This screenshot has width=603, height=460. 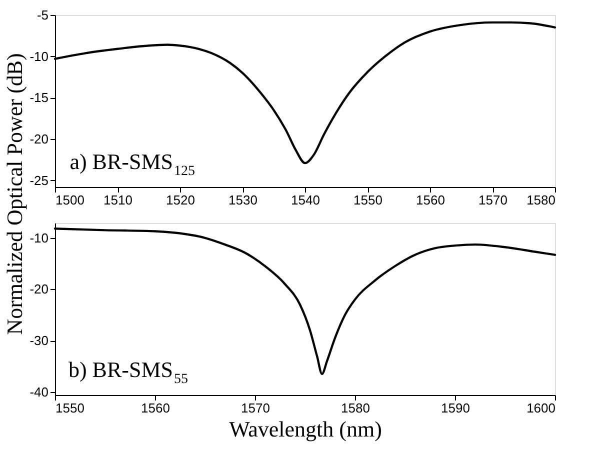 What do you see at coordinates (305, 429) in the screenshot?
I see `x-axis-title: Wavelength (nm)` at bounding box center [305, 429].